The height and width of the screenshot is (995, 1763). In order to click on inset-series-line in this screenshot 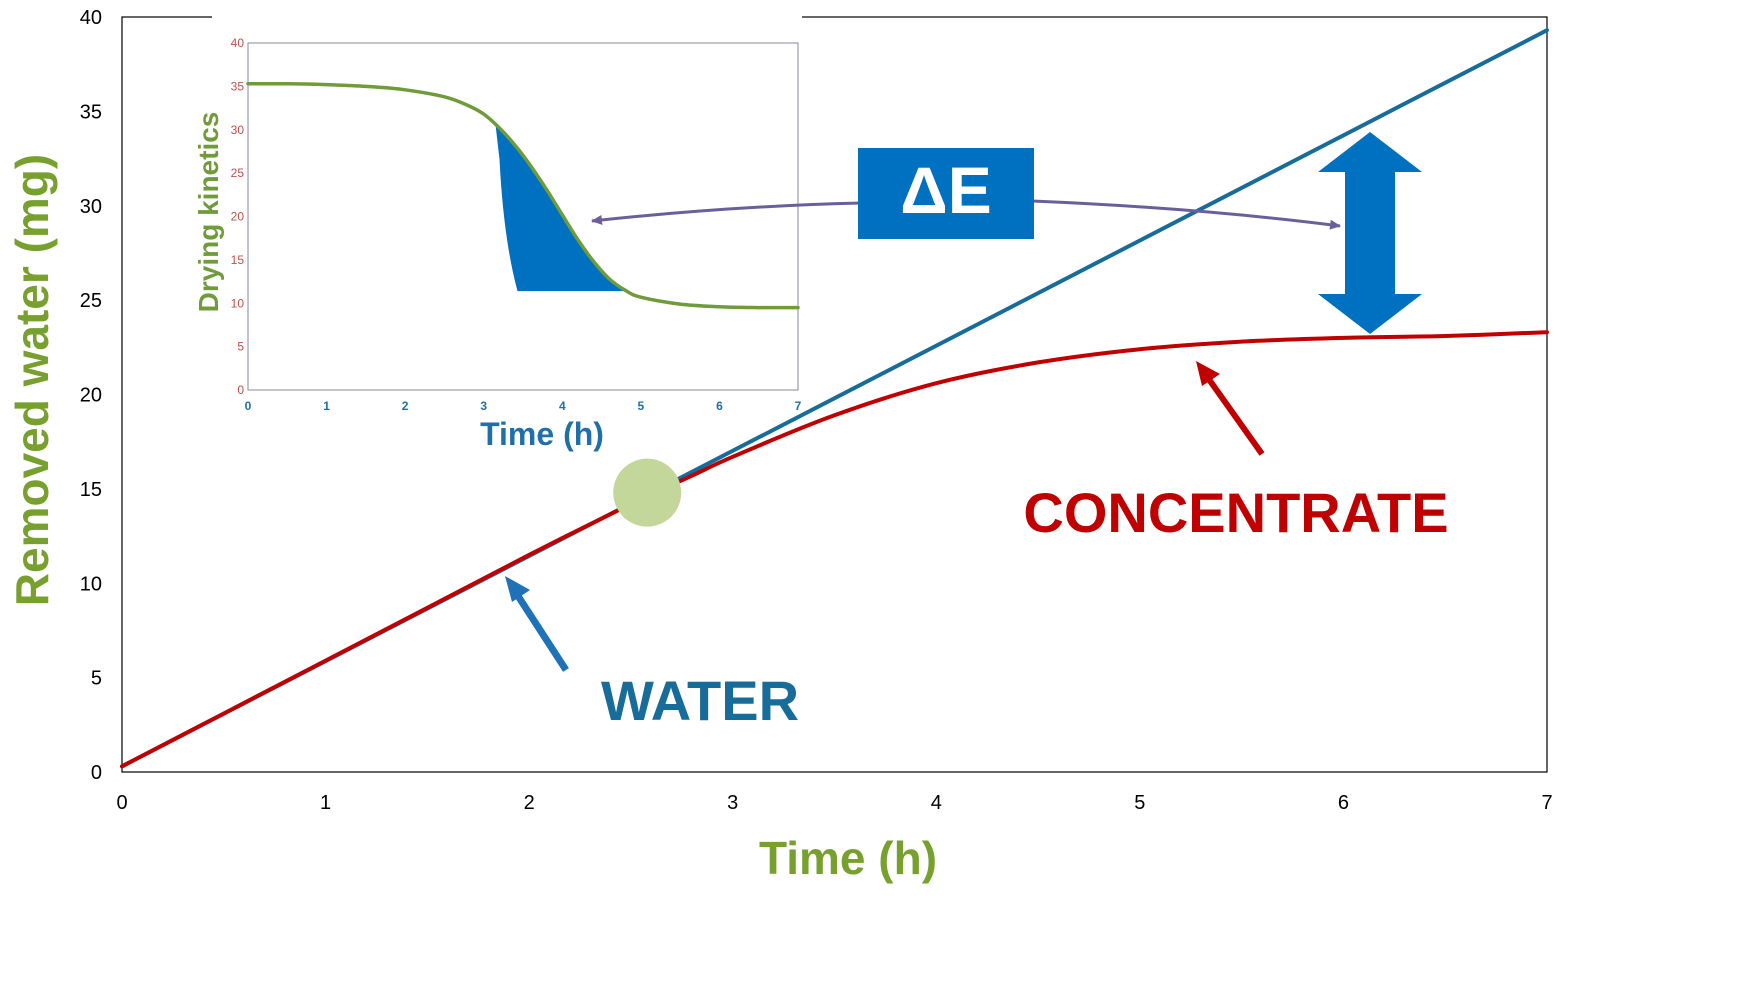, I will do `click(523, 195)`.